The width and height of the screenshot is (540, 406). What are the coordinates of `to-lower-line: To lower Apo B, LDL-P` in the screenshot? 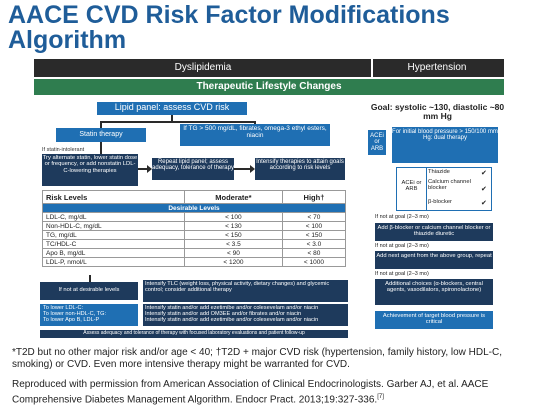 It's located at (71, 320).